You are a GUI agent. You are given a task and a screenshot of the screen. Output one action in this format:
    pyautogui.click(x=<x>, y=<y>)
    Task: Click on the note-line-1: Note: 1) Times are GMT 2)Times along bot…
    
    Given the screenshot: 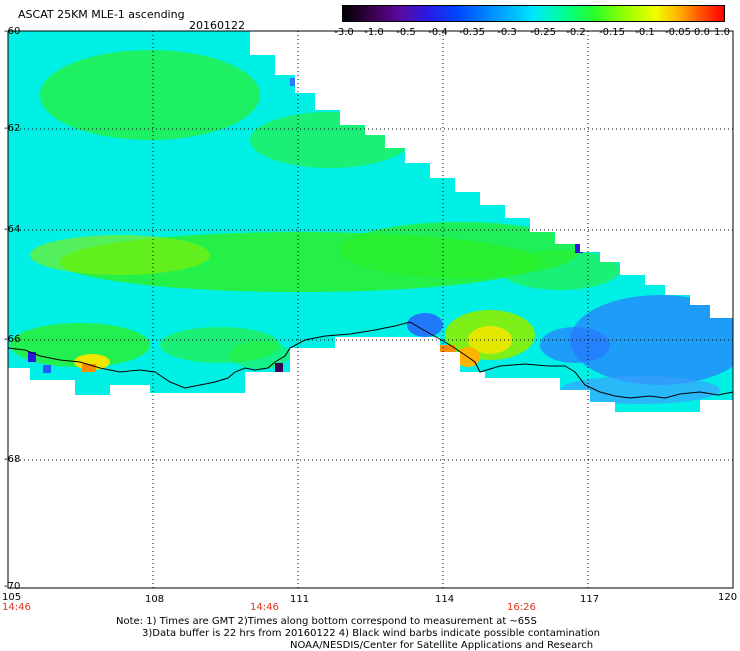 What is the action you would take?
    pyautogui.click(x=326, y=621)
    